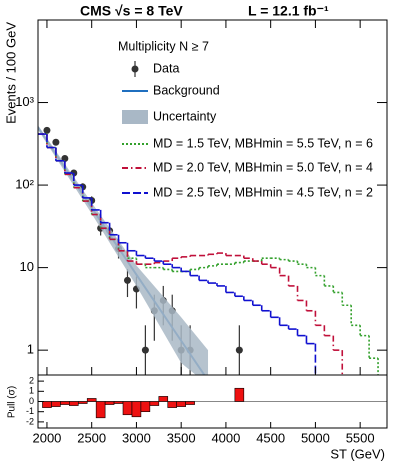 The height and width of the screenshot is (469, 407). What do you see at coordinates (30, 411) in the screenshot?
I see `pull-y-tick-label: -1` at bounding box center [30, 411].